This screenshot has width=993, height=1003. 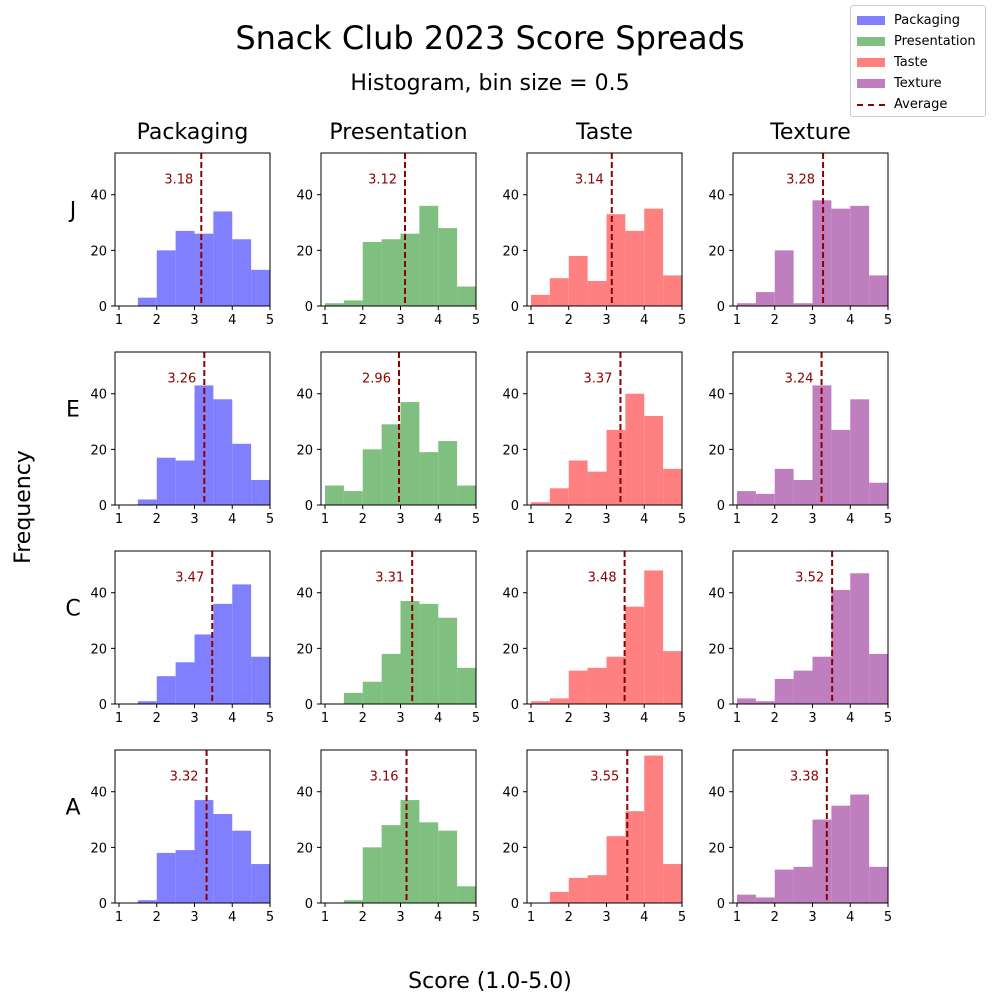 I want to click on panel-a-taste: 3.55 1 2 3 4 5 0 20 40, so click(x=594, y=837).